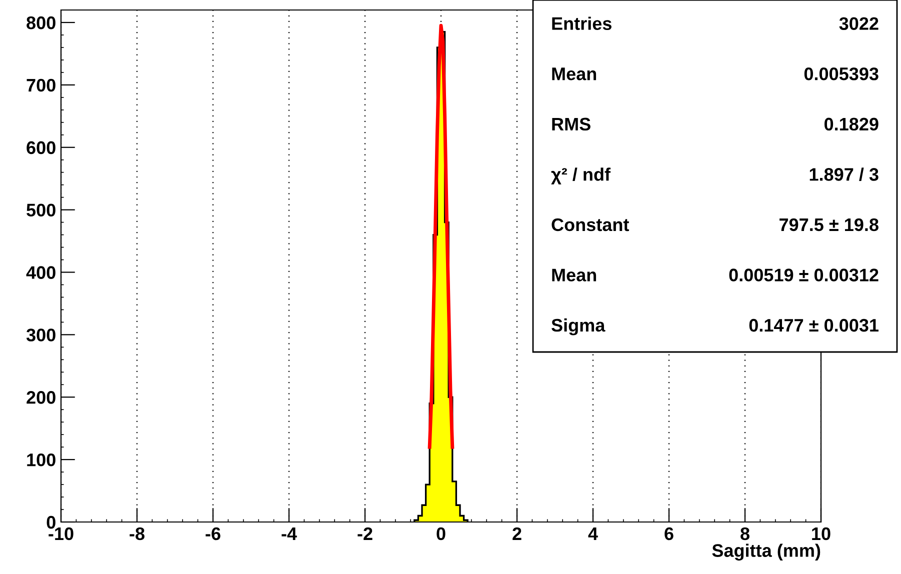 The width and height of the screenshot is (901, 574). I want to click on y-tick-label: 0, so click(51, 522).